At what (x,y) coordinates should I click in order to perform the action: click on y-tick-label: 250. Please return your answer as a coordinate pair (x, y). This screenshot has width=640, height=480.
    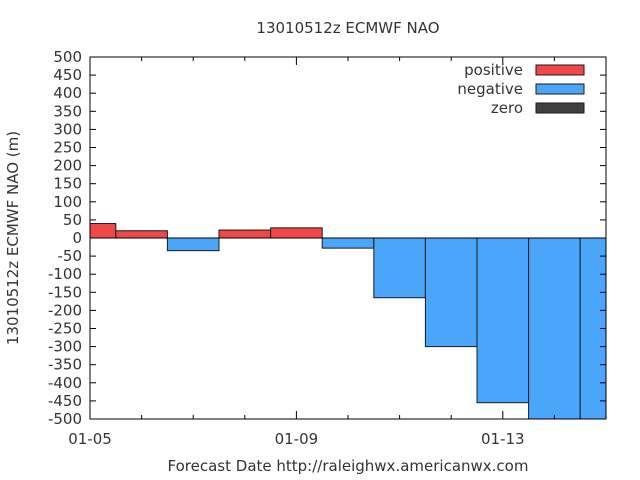
    Looking at the image, I should click on (67, 148).